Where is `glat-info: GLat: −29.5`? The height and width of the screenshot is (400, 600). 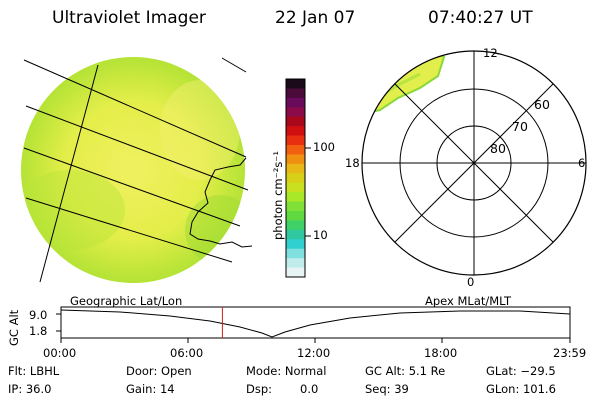
glat-info: GLat: −29.5 is located at coordinates (521, 371).